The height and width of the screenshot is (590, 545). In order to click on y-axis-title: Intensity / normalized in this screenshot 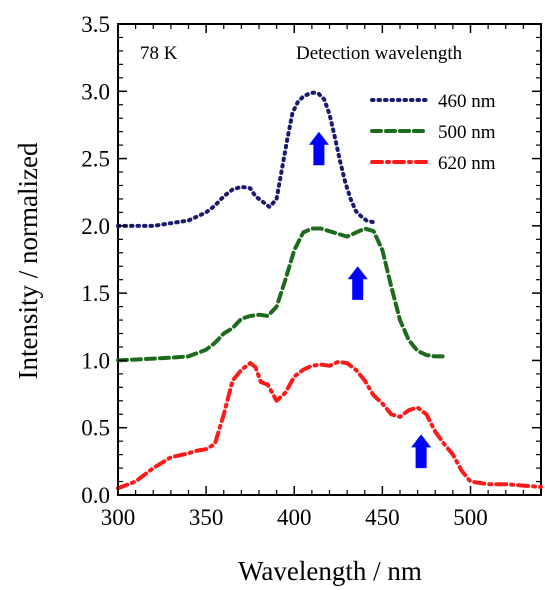, I will do `click(28, 260)`.